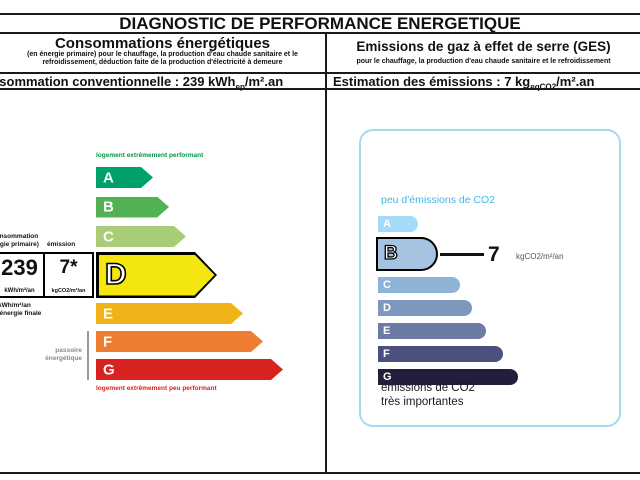 This screenshot has height=480, width=640. I want to click on energy-class-f-letter: F, so click(108, 341).